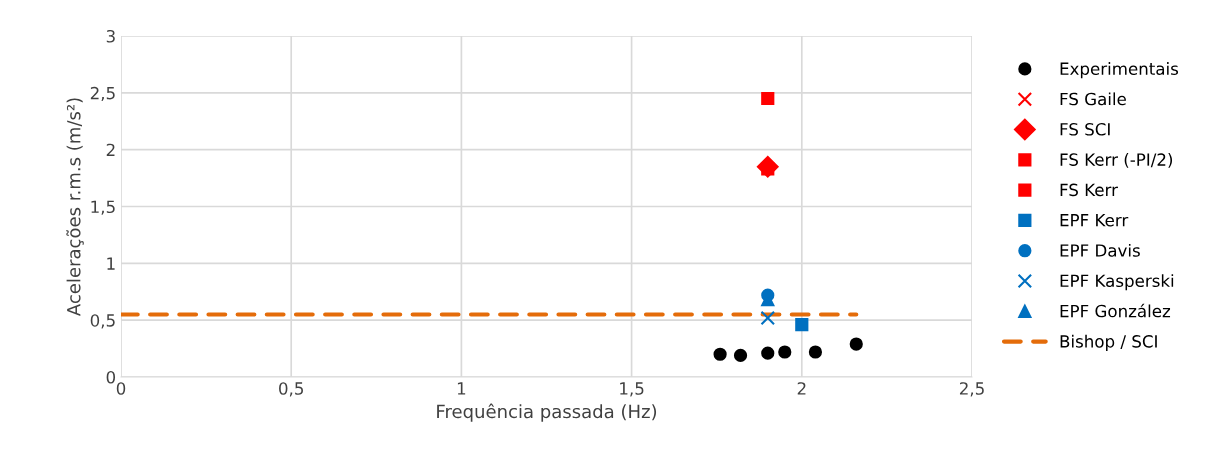  Describe the element at coordinates (1117, 282) in the screenshot. I see `legend-label: EPF Kasperski` at that location.